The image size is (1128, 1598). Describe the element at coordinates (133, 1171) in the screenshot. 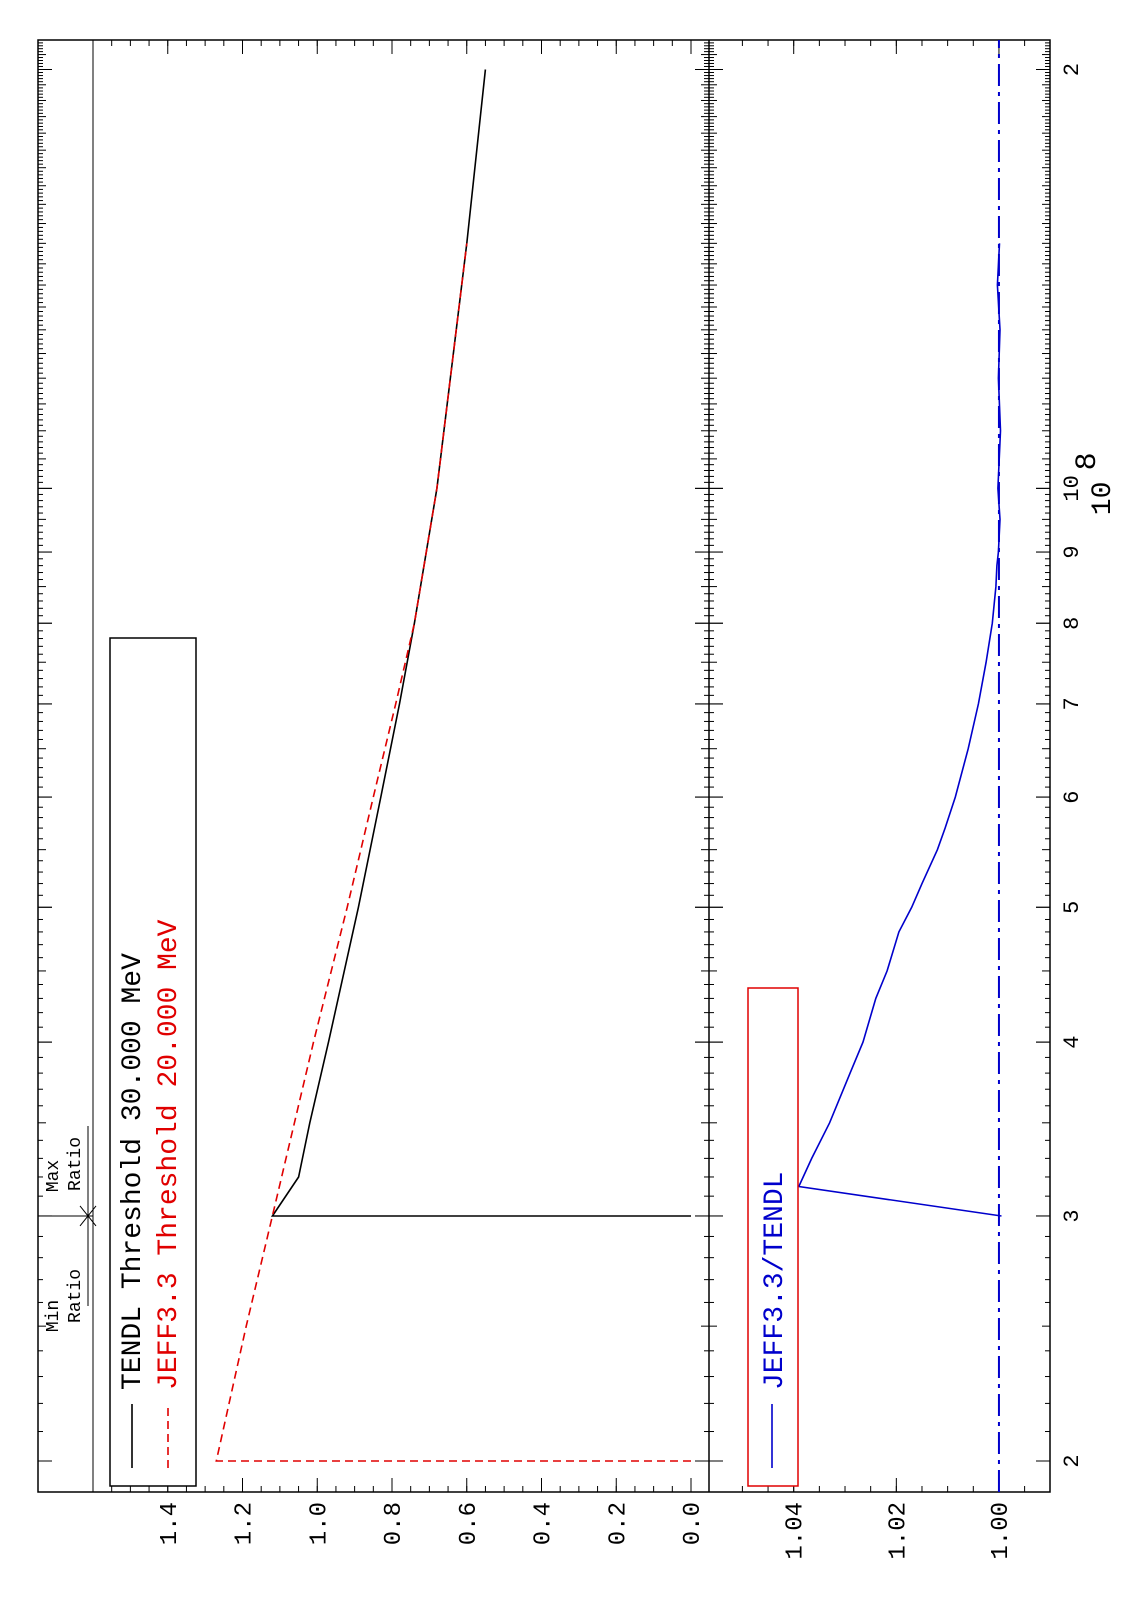

I see `legend-entry-tendl: TENDL Threshold 30.000 MeV` at that location.